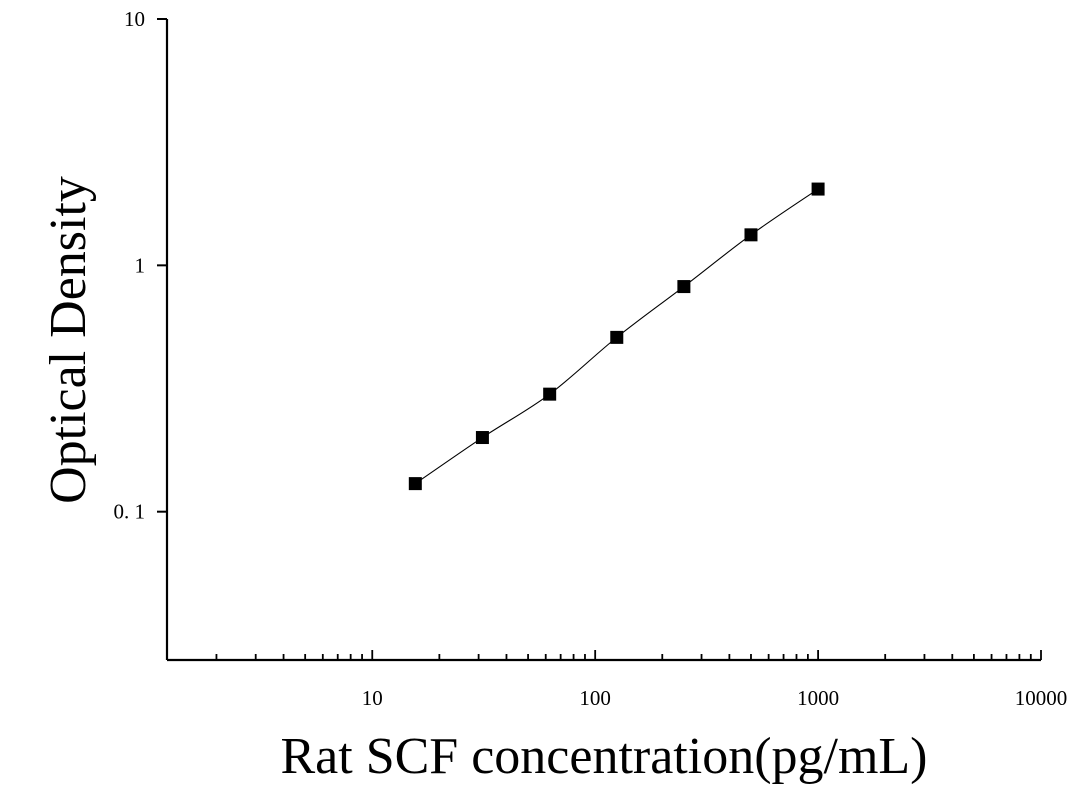 This screenshot has width=1091, height=794. I want to click on data-points, so click(616, 336).